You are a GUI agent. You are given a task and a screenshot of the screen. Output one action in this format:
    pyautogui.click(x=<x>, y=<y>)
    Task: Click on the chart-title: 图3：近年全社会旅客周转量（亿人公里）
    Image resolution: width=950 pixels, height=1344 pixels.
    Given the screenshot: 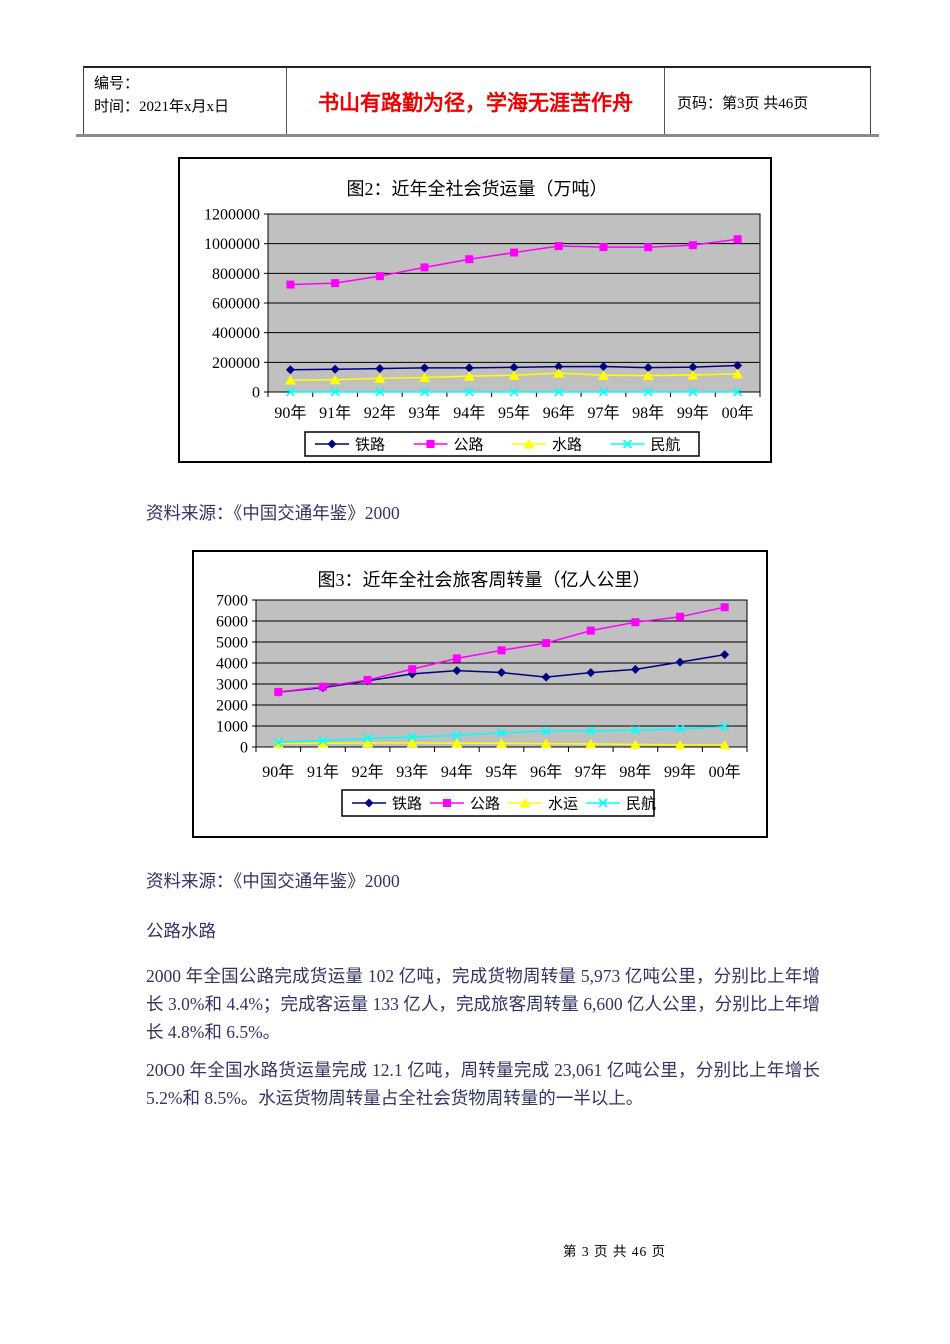 What is the action you would take?
    pyautogui.click(x=484, y=580)
    